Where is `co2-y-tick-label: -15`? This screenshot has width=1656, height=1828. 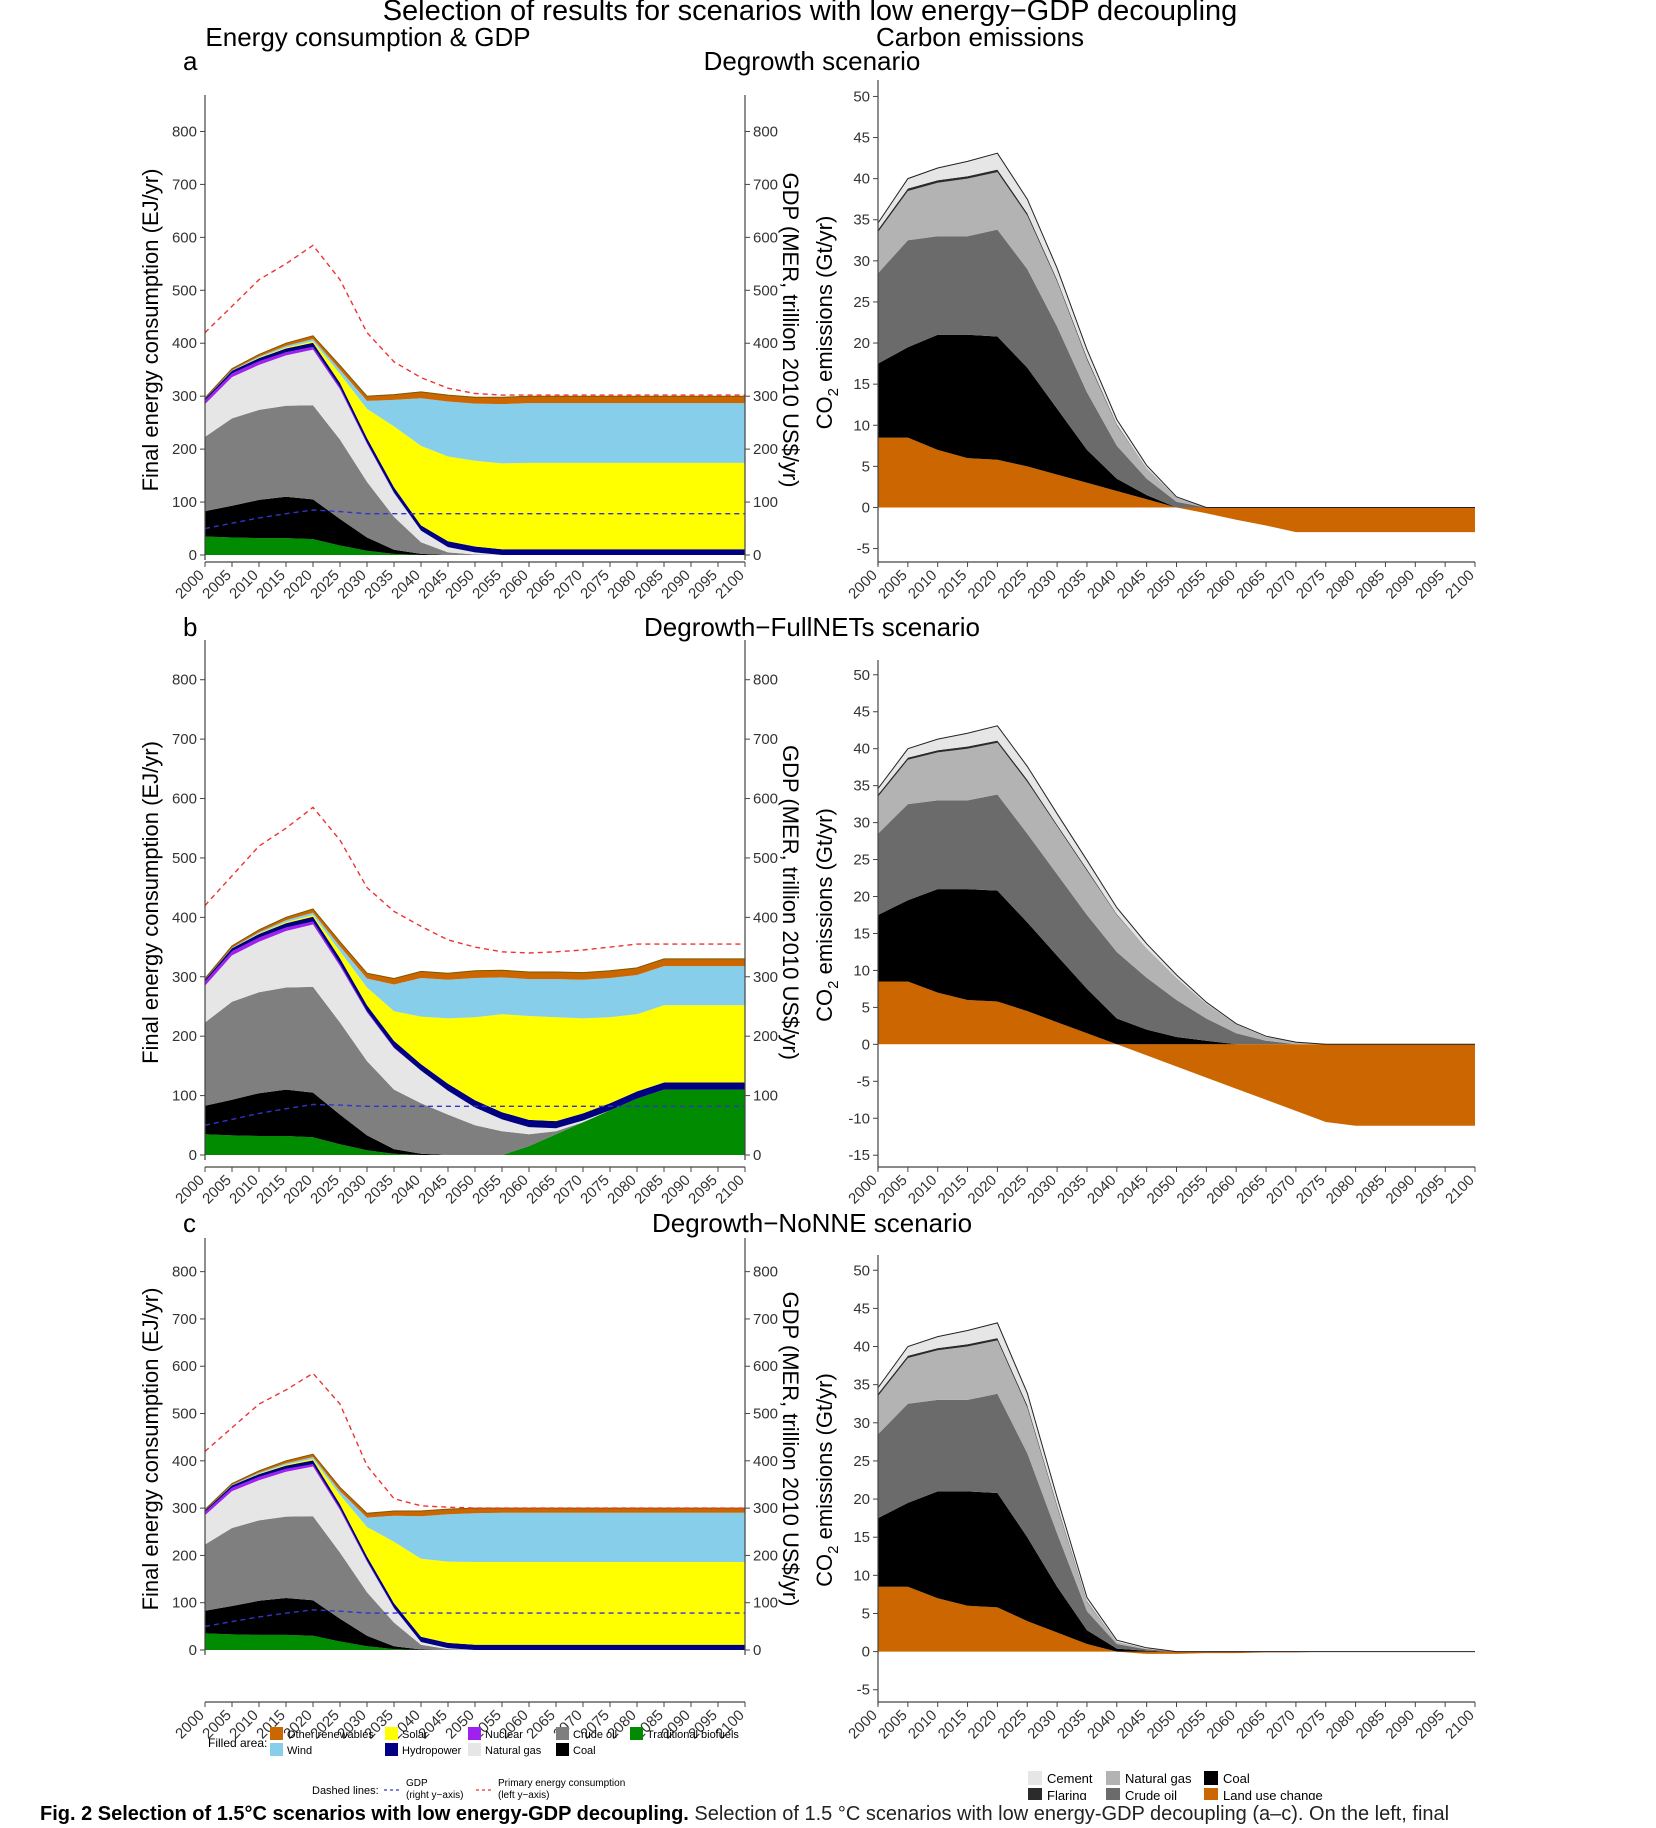
co2-y-tick-label: -15 is located at coordinates (859, 1155).